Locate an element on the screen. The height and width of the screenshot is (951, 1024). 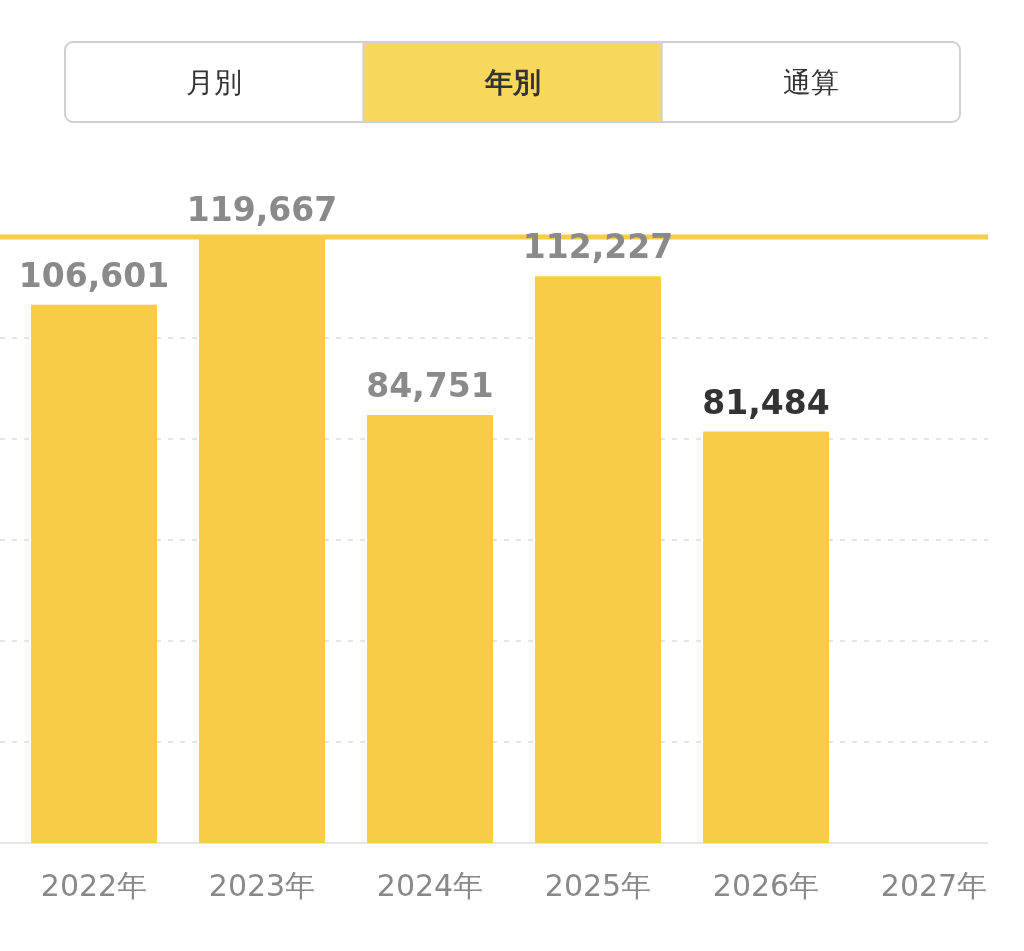
x-tick-label: 2025年 is located at coordinates (598, 885).